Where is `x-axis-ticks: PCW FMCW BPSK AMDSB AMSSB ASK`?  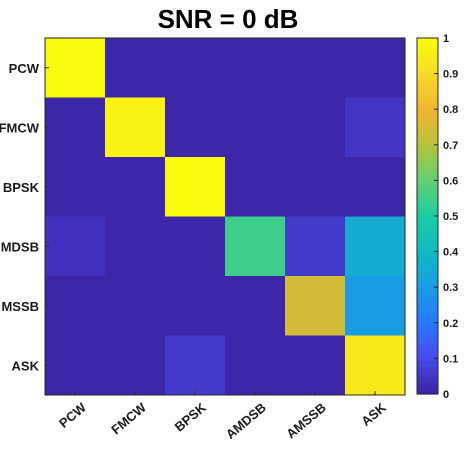
x-axis-ticks: PCW FMCW BPSK AMDSB AMSSB ASK is located at coordinates (222, 416).